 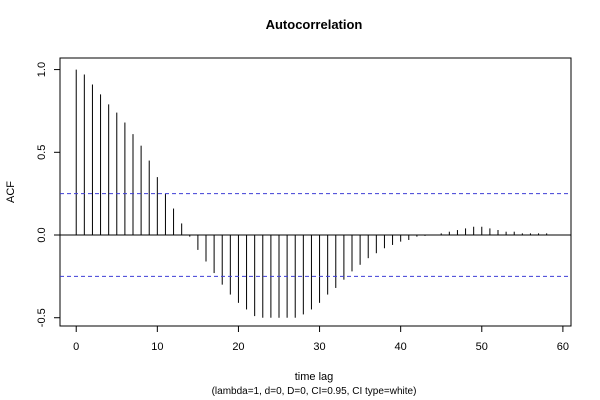 What do you see at coordinates (42, 69) in the screenshot?
I see `y-tick-label: 1.0` at bounding box center [42, 69].